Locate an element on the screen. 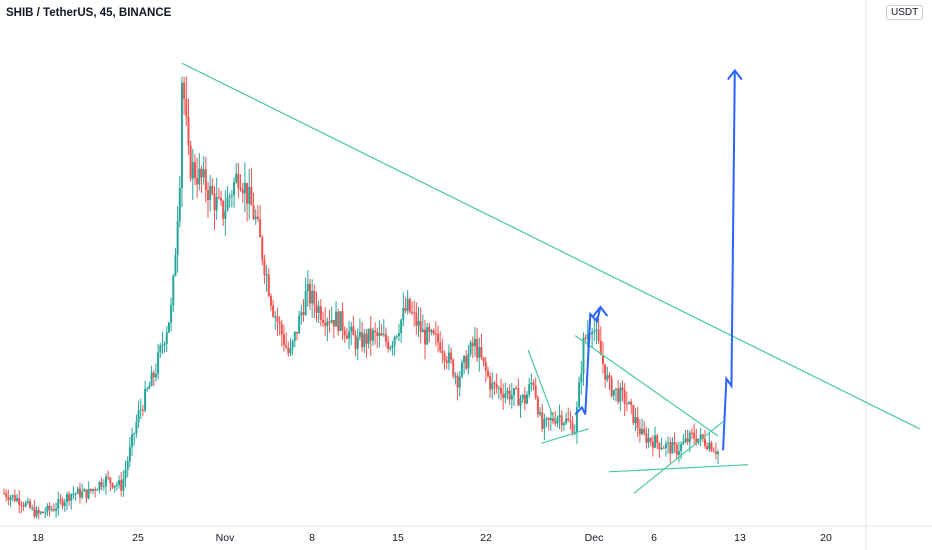 Image resolution: width=932 pixels, height=550 pixels. x-tick-label: 15 is located at coordinates (398, 538).